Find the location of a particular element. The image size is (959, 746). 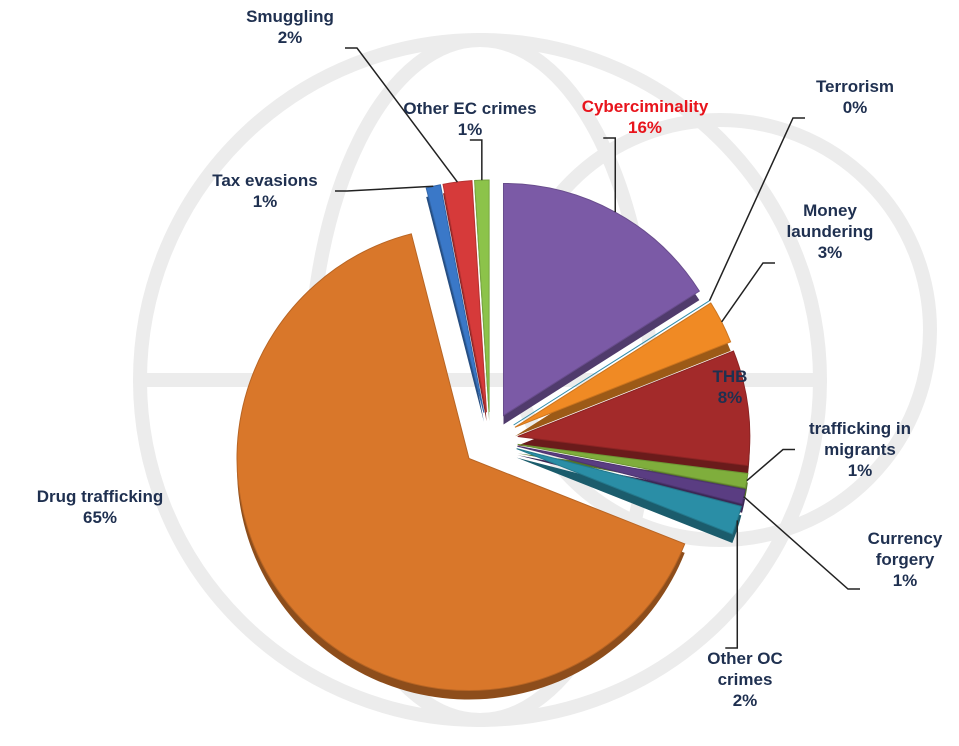

category-label: Other OC crimes is located at coordinates (745, 669).